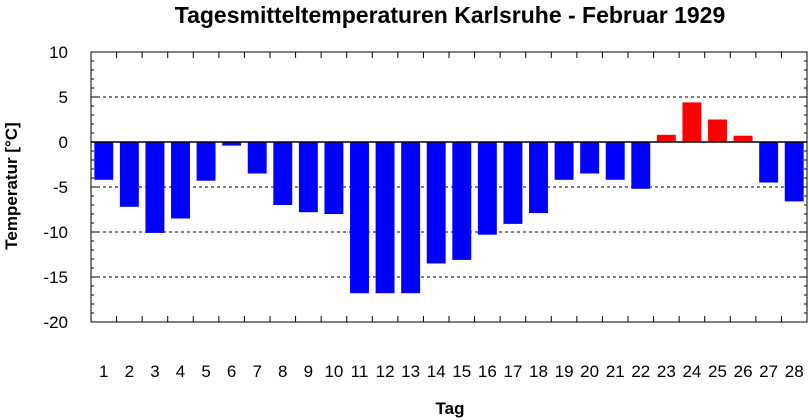  I want to click on x-tick-label: 16, so click(487, 371).